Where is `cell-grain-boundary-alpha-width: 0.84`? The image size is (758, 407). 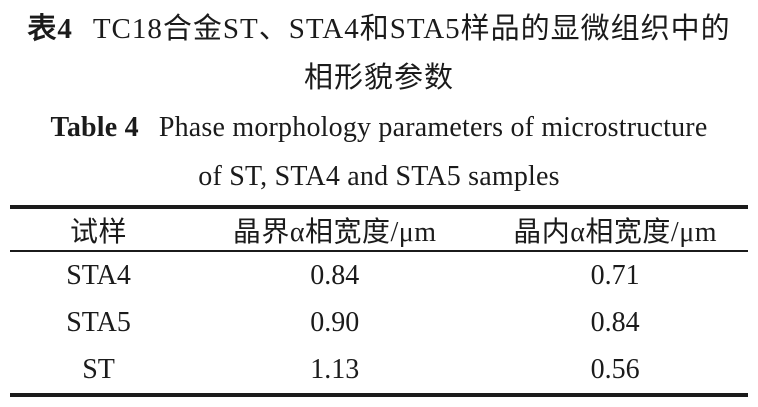
cell-grain-boundary-alpha-width: 0.84 is located at coordinates (335, 275).